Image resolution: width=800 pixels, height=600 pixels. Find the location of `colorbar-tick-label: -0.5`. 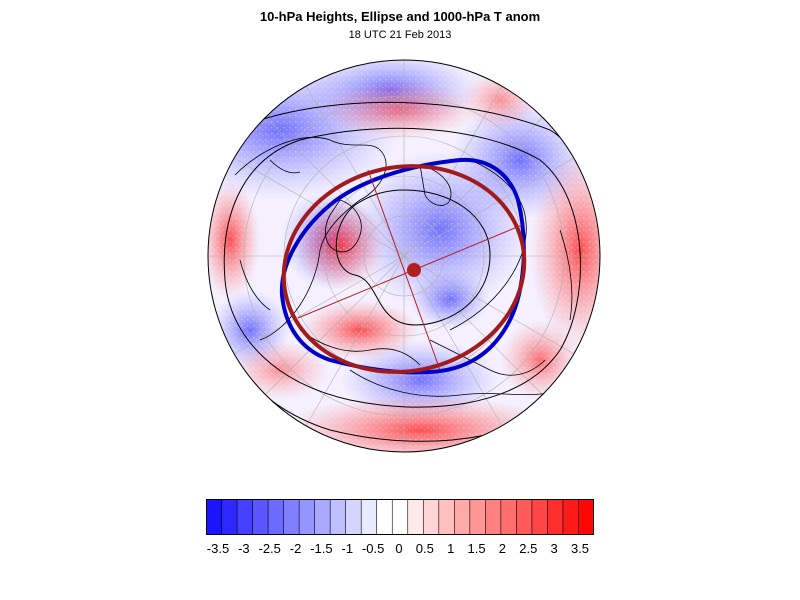

colorbar-tick-label: -0.5 is located at coordinates (373, 548).